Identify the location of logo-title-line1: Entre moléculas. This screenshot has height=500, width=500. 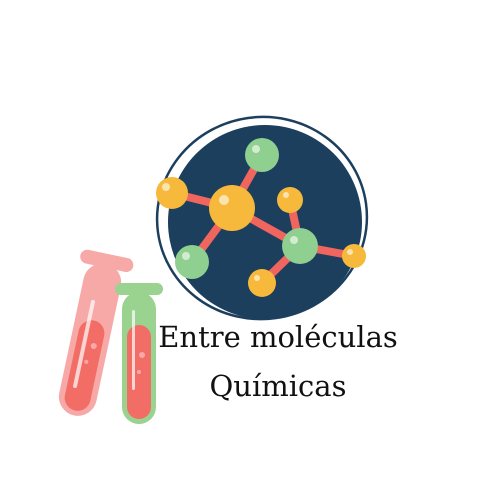
(278, 337).